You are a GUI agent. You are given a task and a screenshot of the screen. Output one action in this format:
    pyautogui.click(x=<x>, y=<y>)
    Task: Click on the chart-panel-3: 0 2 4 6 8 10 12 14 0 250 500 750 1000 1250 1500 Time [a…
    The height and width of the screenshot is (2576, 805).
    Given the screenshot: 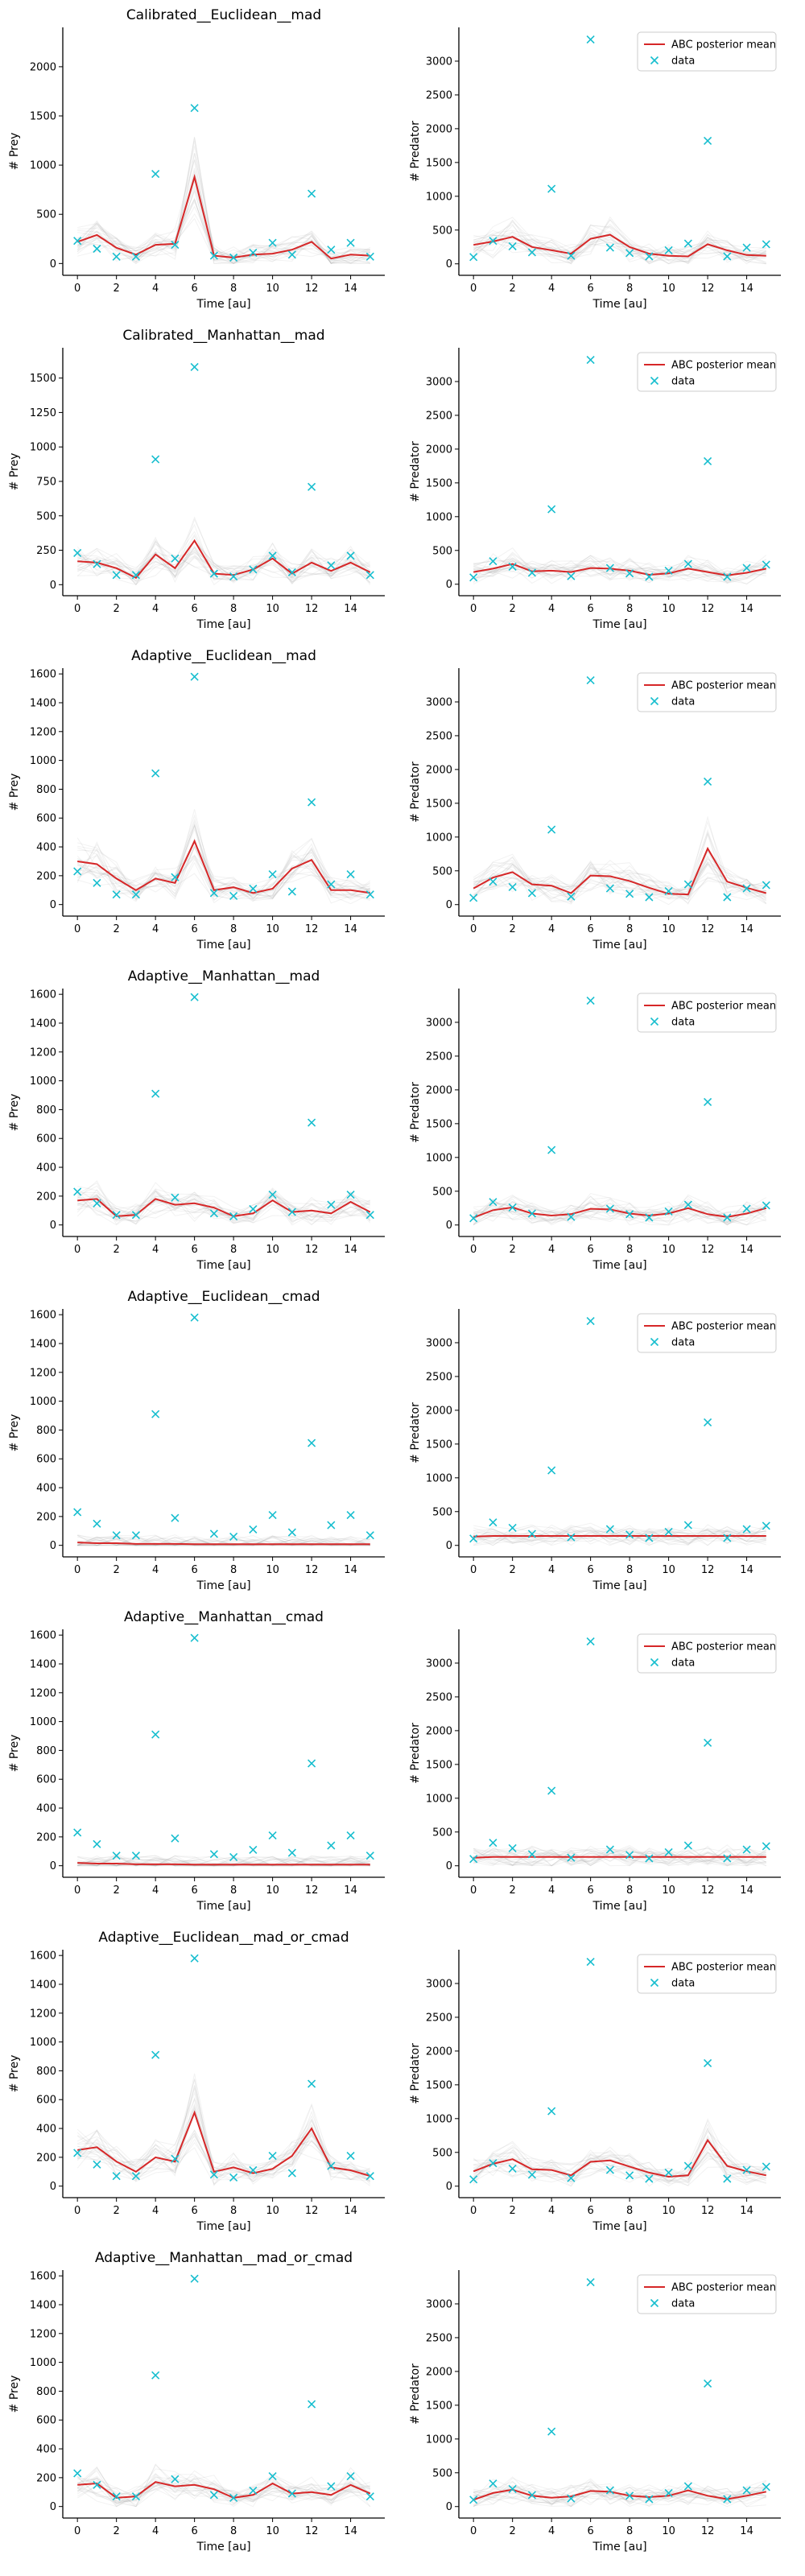 What is the action you would take?
    pyautogui.click(x=196, y=479)
    